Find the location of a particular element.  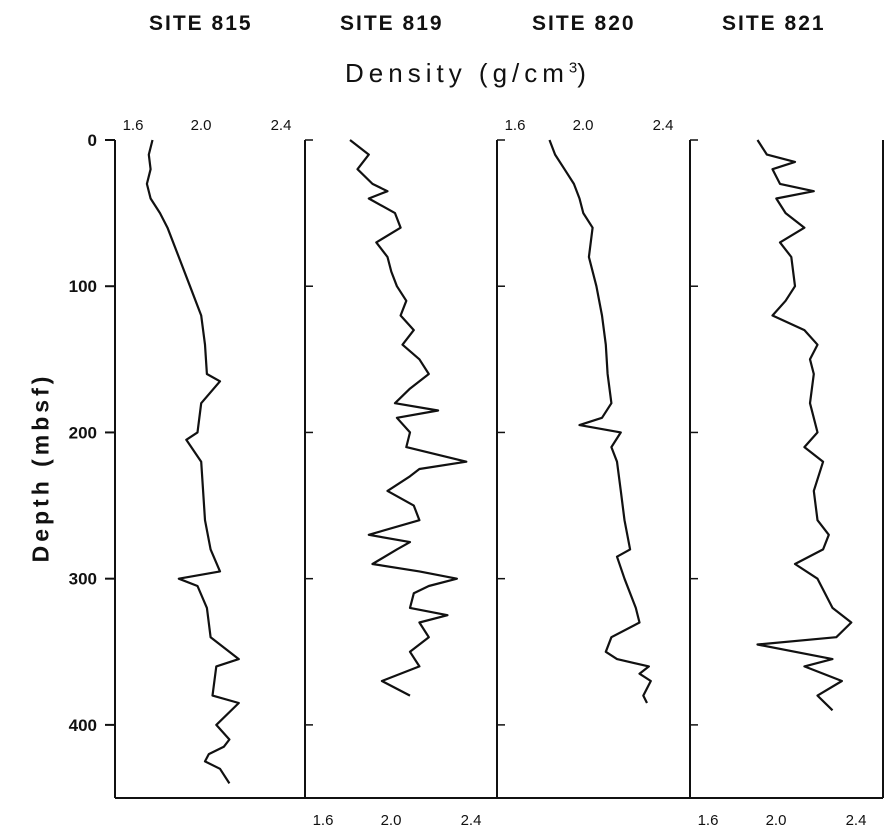

y-tick-label: 100 is located at coordinates (83, 286).